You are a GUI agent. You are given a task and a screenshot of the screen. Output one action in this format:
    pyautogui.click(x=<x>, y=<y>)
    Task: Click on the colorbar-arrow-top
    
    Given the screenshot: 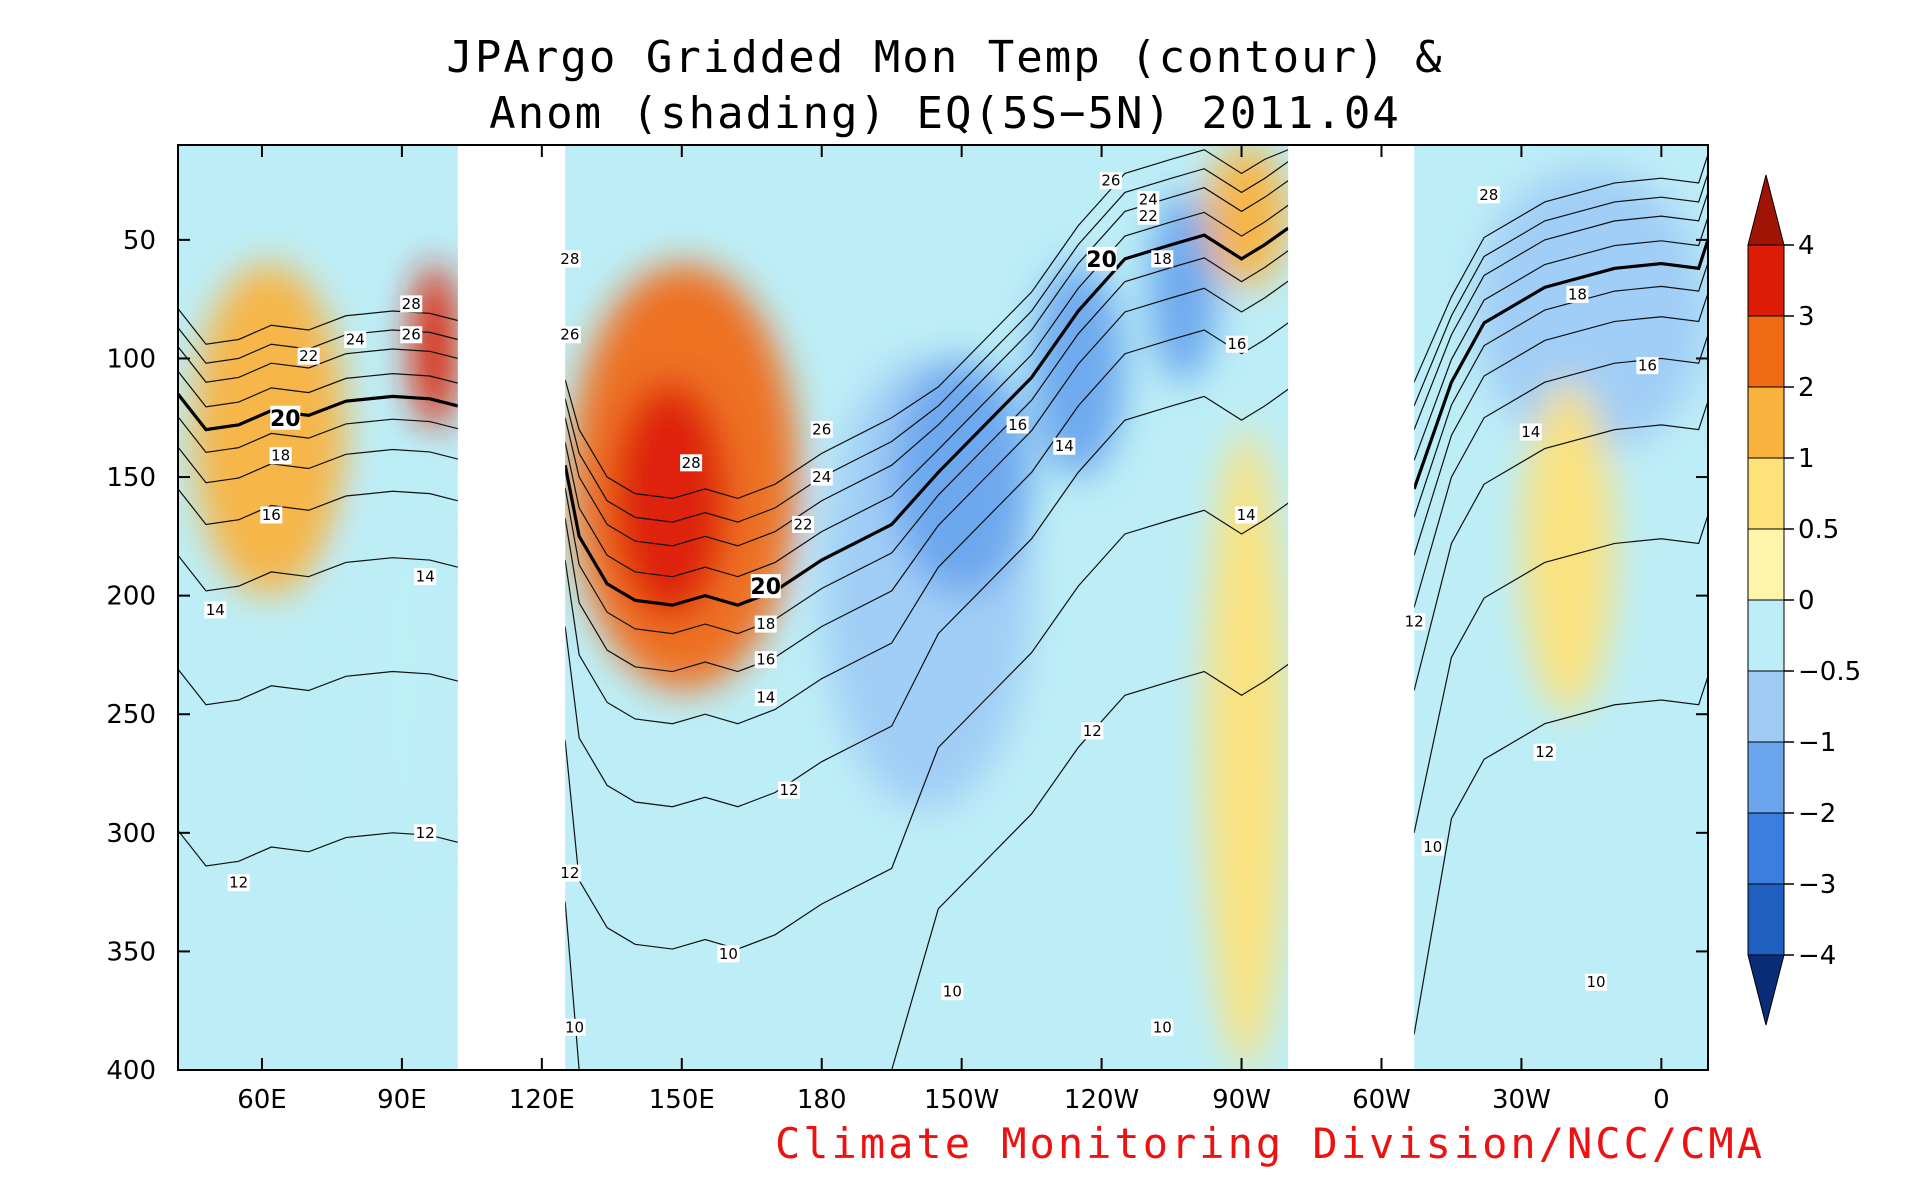 What is the action you would take?
    pyautogui.click(x=1766, y=210)
    